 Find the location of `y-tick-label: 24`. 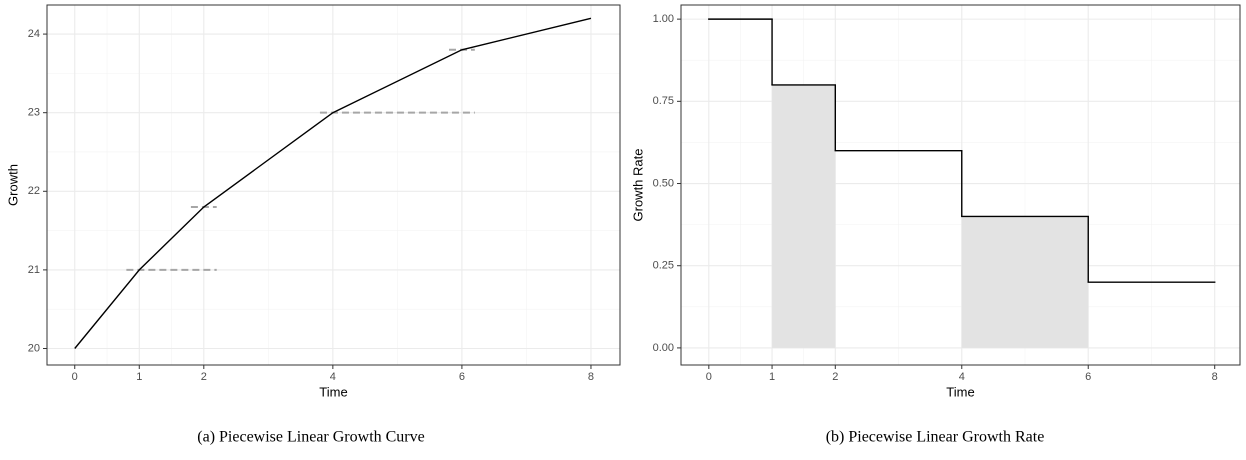

y-tick-label: 24 is located at coordinates (34, 34).